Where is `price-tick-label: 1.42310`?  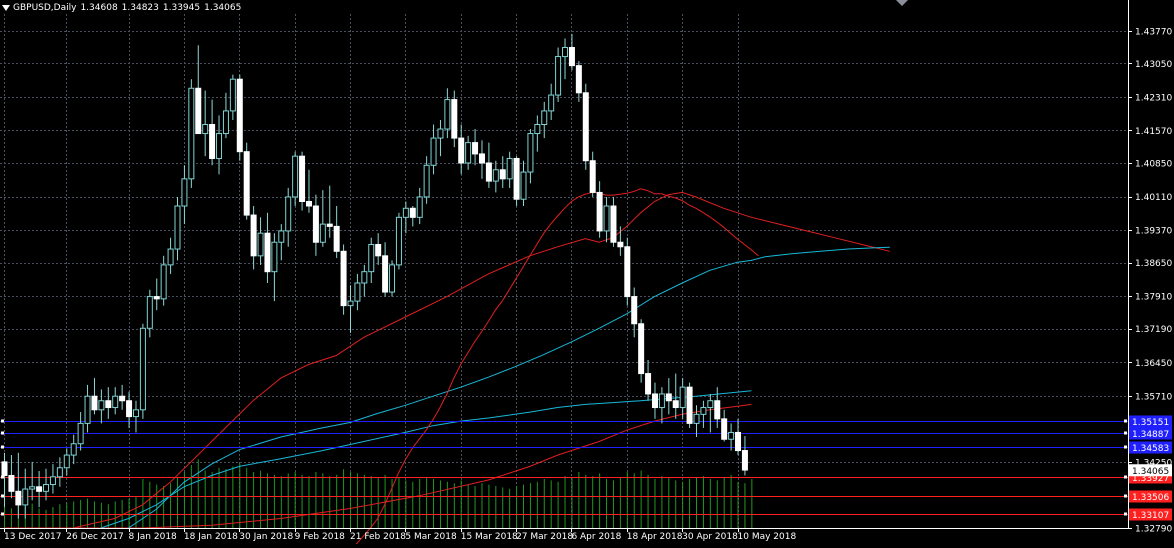 price-tick-label: 1.42310 is located at coordinates (1153, 98).